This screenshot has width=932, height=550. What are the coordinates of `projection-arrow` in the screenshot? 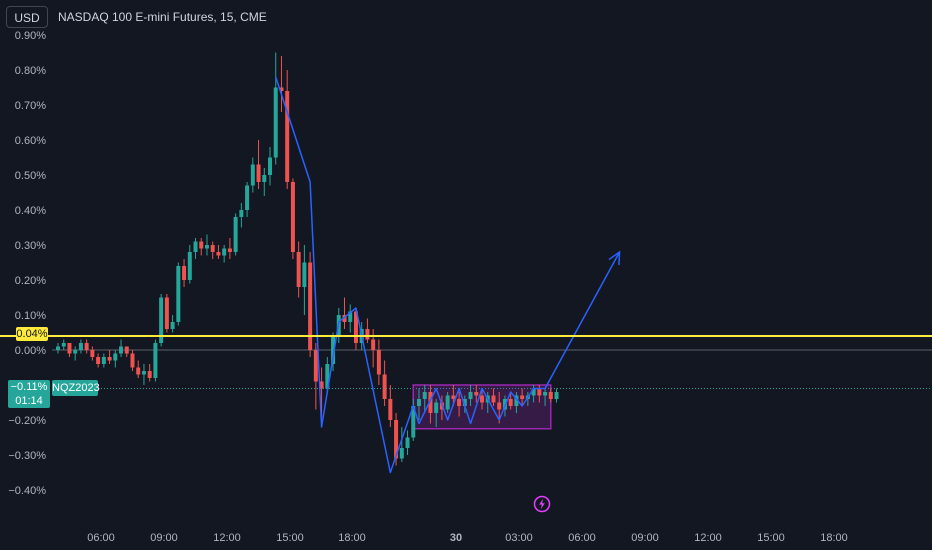 It's located at (582, 320).